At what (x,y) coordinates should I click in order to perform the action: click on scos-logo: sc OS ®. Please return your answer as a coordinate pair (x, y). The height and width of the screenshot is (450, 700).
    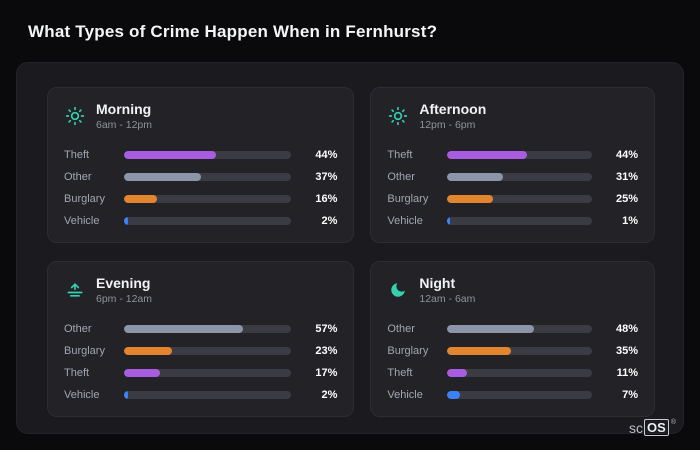
    Looking at the image, I should click on (652, 427).